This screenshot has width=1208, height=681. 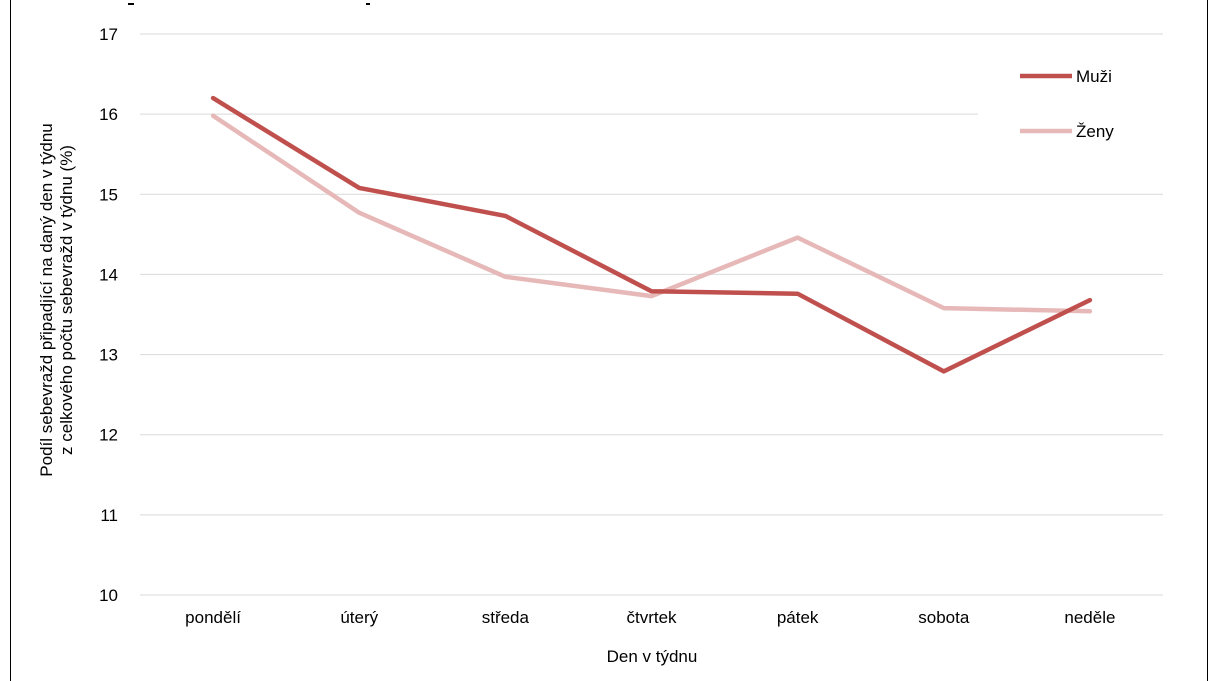 What do you see at coordinates (1089, 617) in the screenshot?
I see `x-tick-label-7: neděle` at bounding box center [1089, 617].